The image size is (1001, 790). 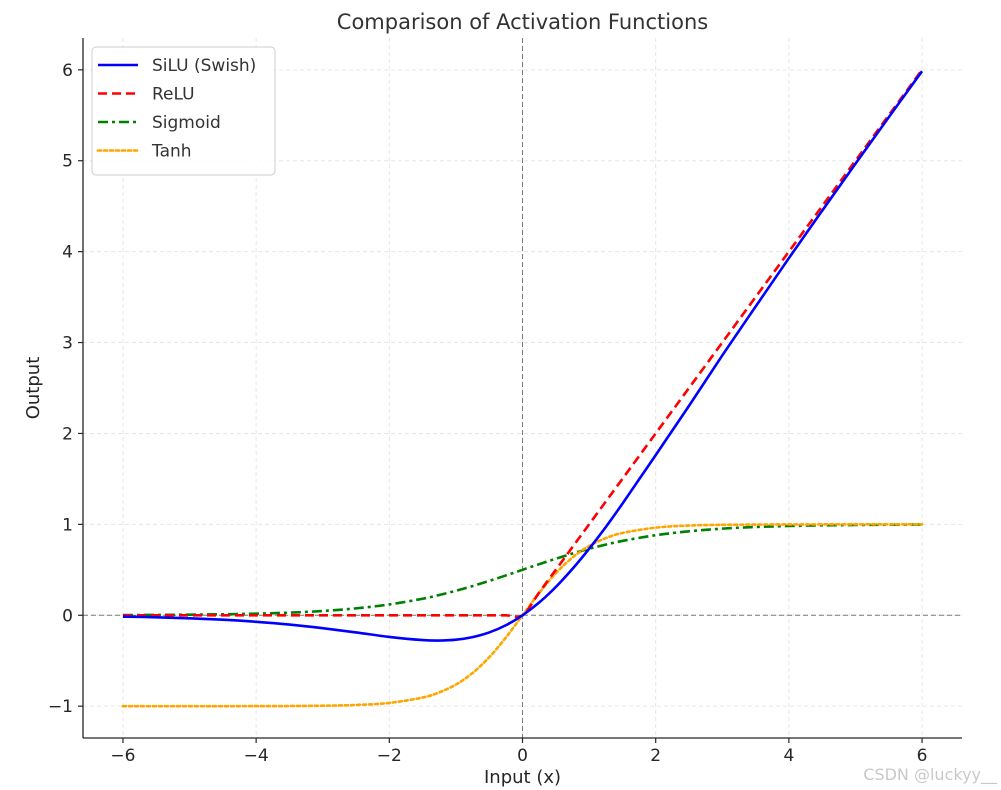 I want to click on y-tick-label: 5, so click(x=67, y=162).